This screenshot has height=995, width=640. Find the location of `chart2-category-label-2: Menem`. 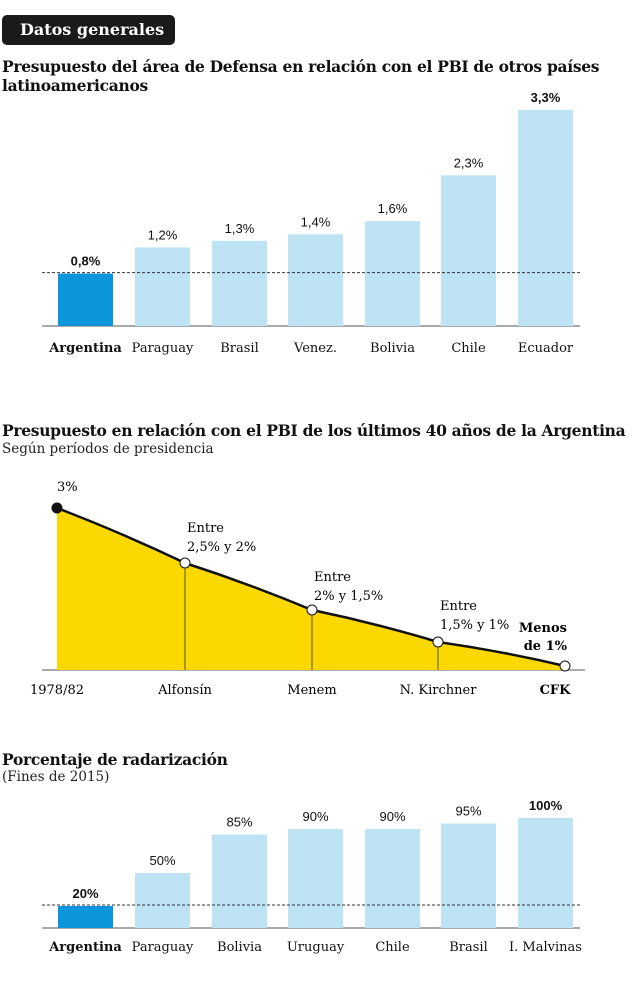

chart2-category-label-2: Menem is located at coordinates (311, 690).